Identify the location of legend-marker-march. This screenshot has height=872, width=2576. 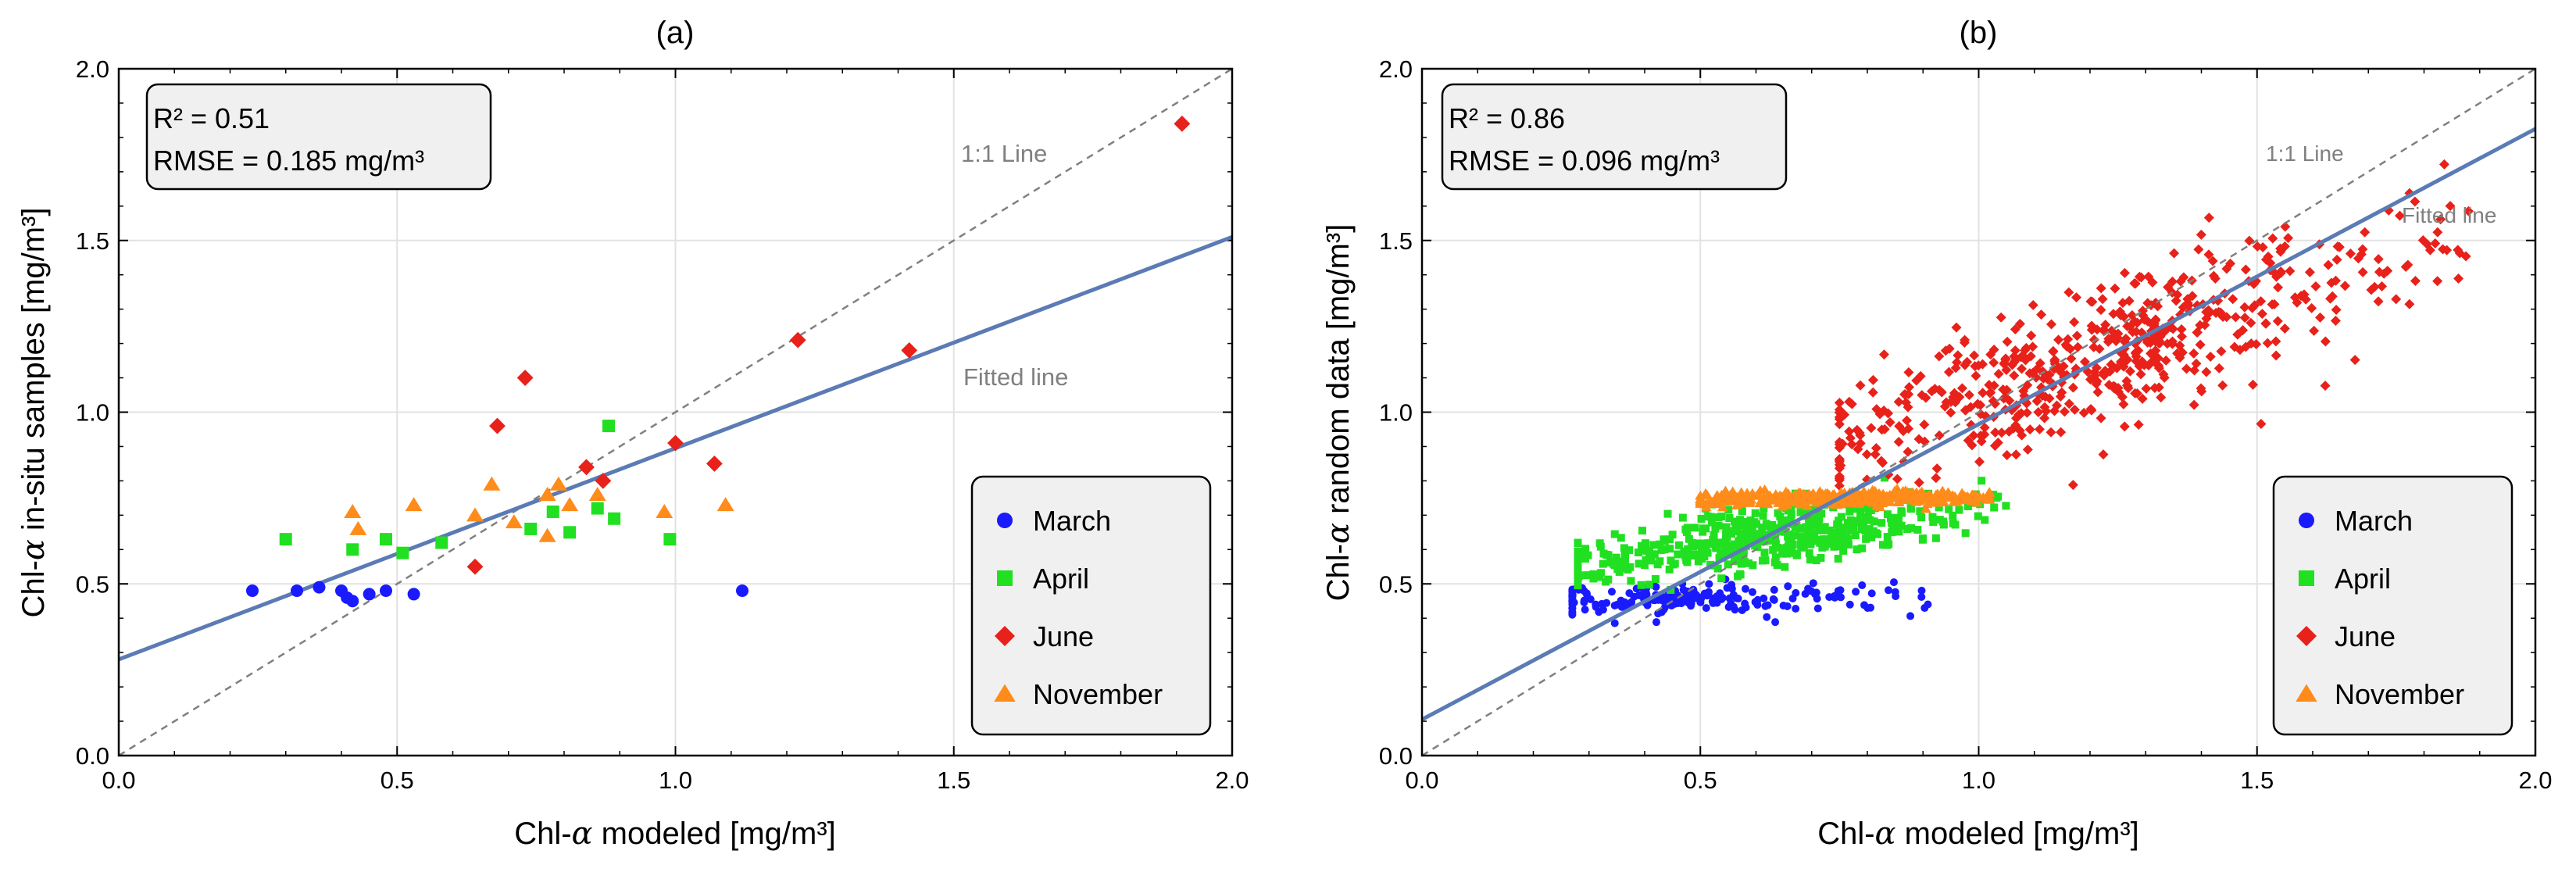
(2307, 520).